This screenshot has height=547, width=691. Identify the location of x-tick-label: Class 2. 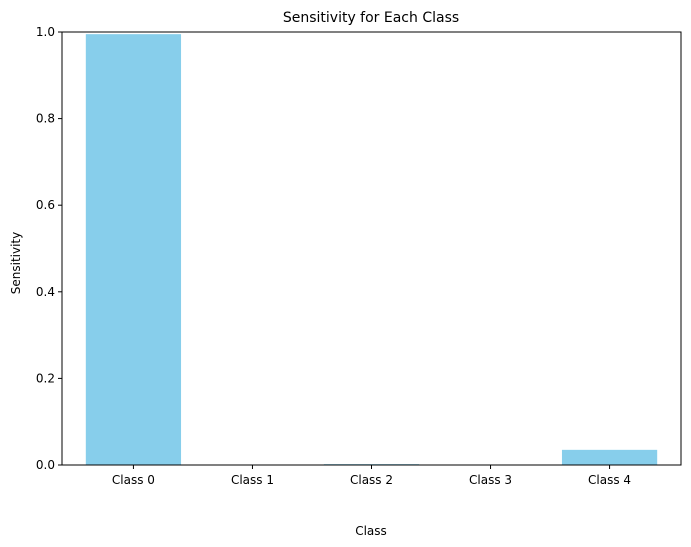
(371, 480).